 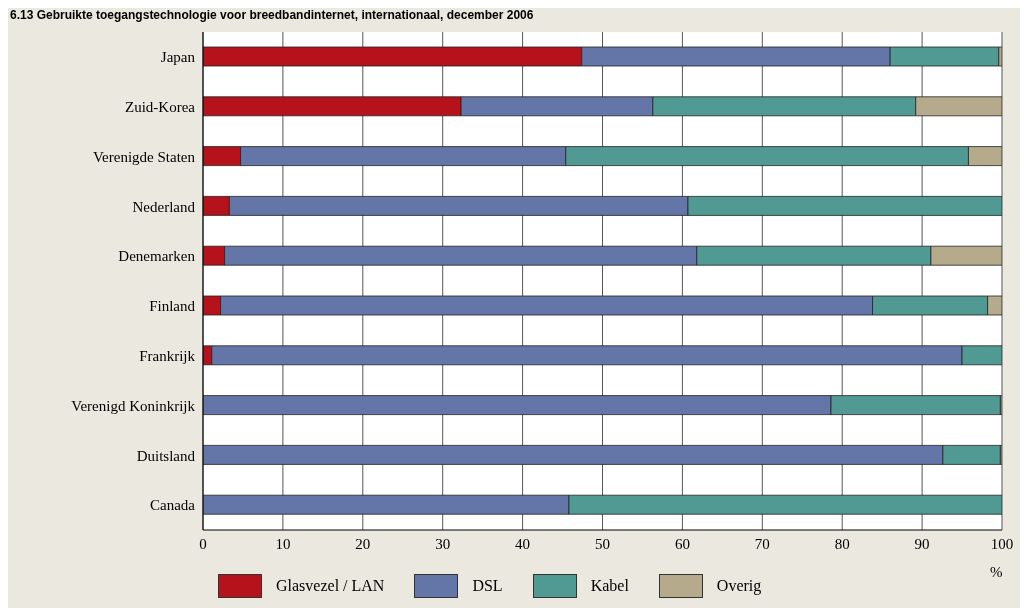 I want to click on legend-label: Glasvezel / LAN, so click(x=330, y=586).